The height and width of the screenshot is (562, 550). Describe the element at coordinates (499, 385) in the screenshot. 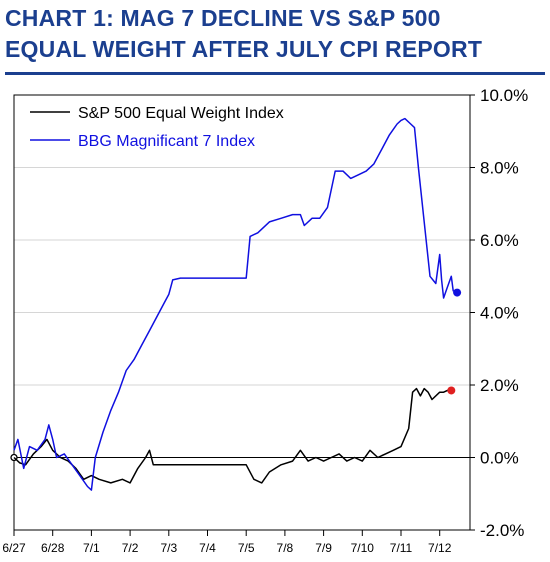

I see `y-tick-label: 2.0%` at that location.